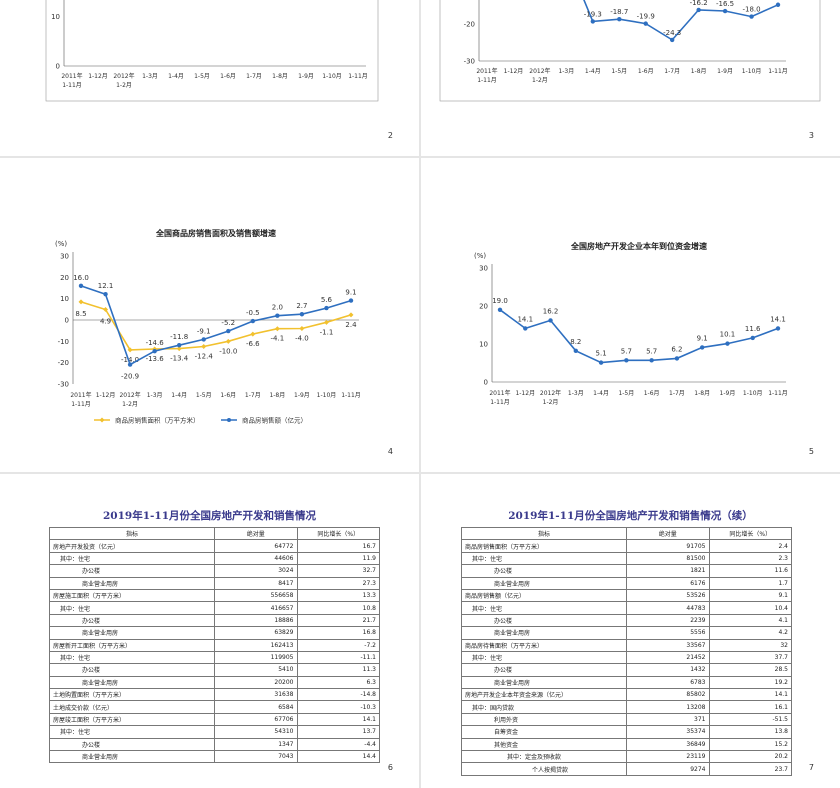 This screenshot has width=840, height=788. Describe the element at coordinates (566, 71) in the screenshot. I see `x-tick-label: 1-3月` at that location.